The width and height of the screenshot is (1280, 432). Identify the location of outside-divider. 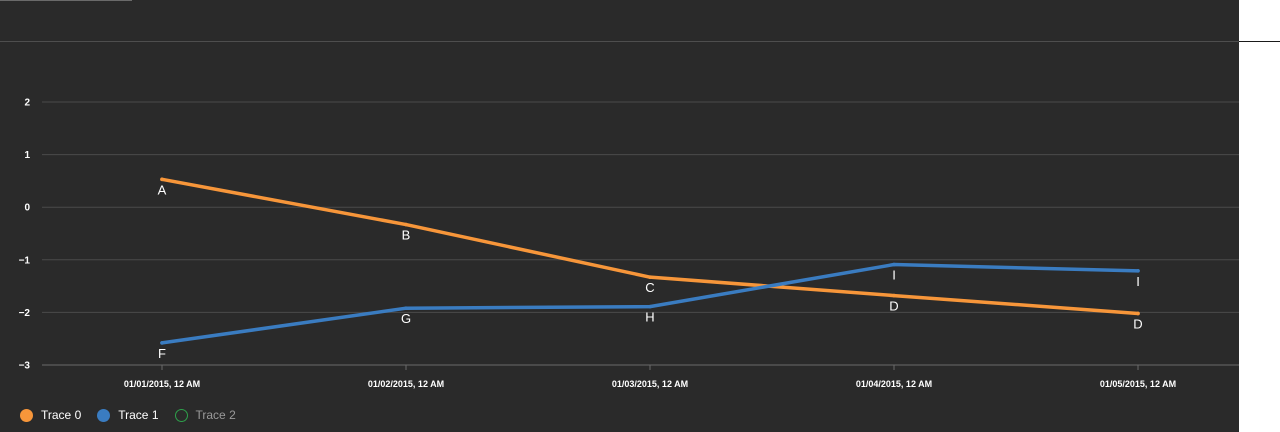
(1259, 41).